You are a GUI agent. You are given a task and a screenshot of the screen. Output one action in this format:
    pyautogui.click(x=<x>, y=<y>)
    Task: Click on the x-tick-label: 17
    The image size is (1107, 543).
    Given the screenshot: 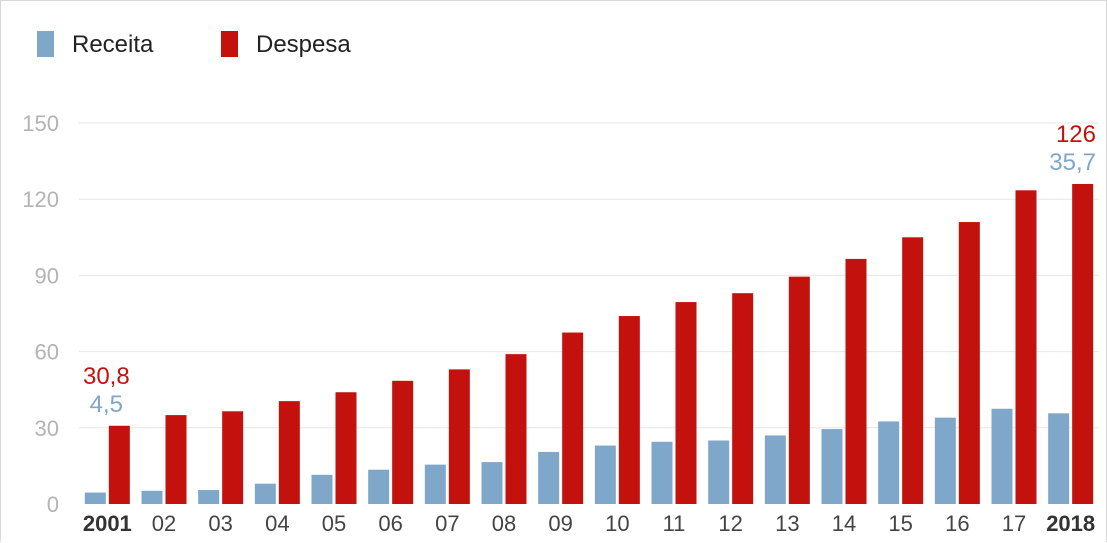 What is the action you would take?
    pyautogui.click(x=1014, y=523)
    